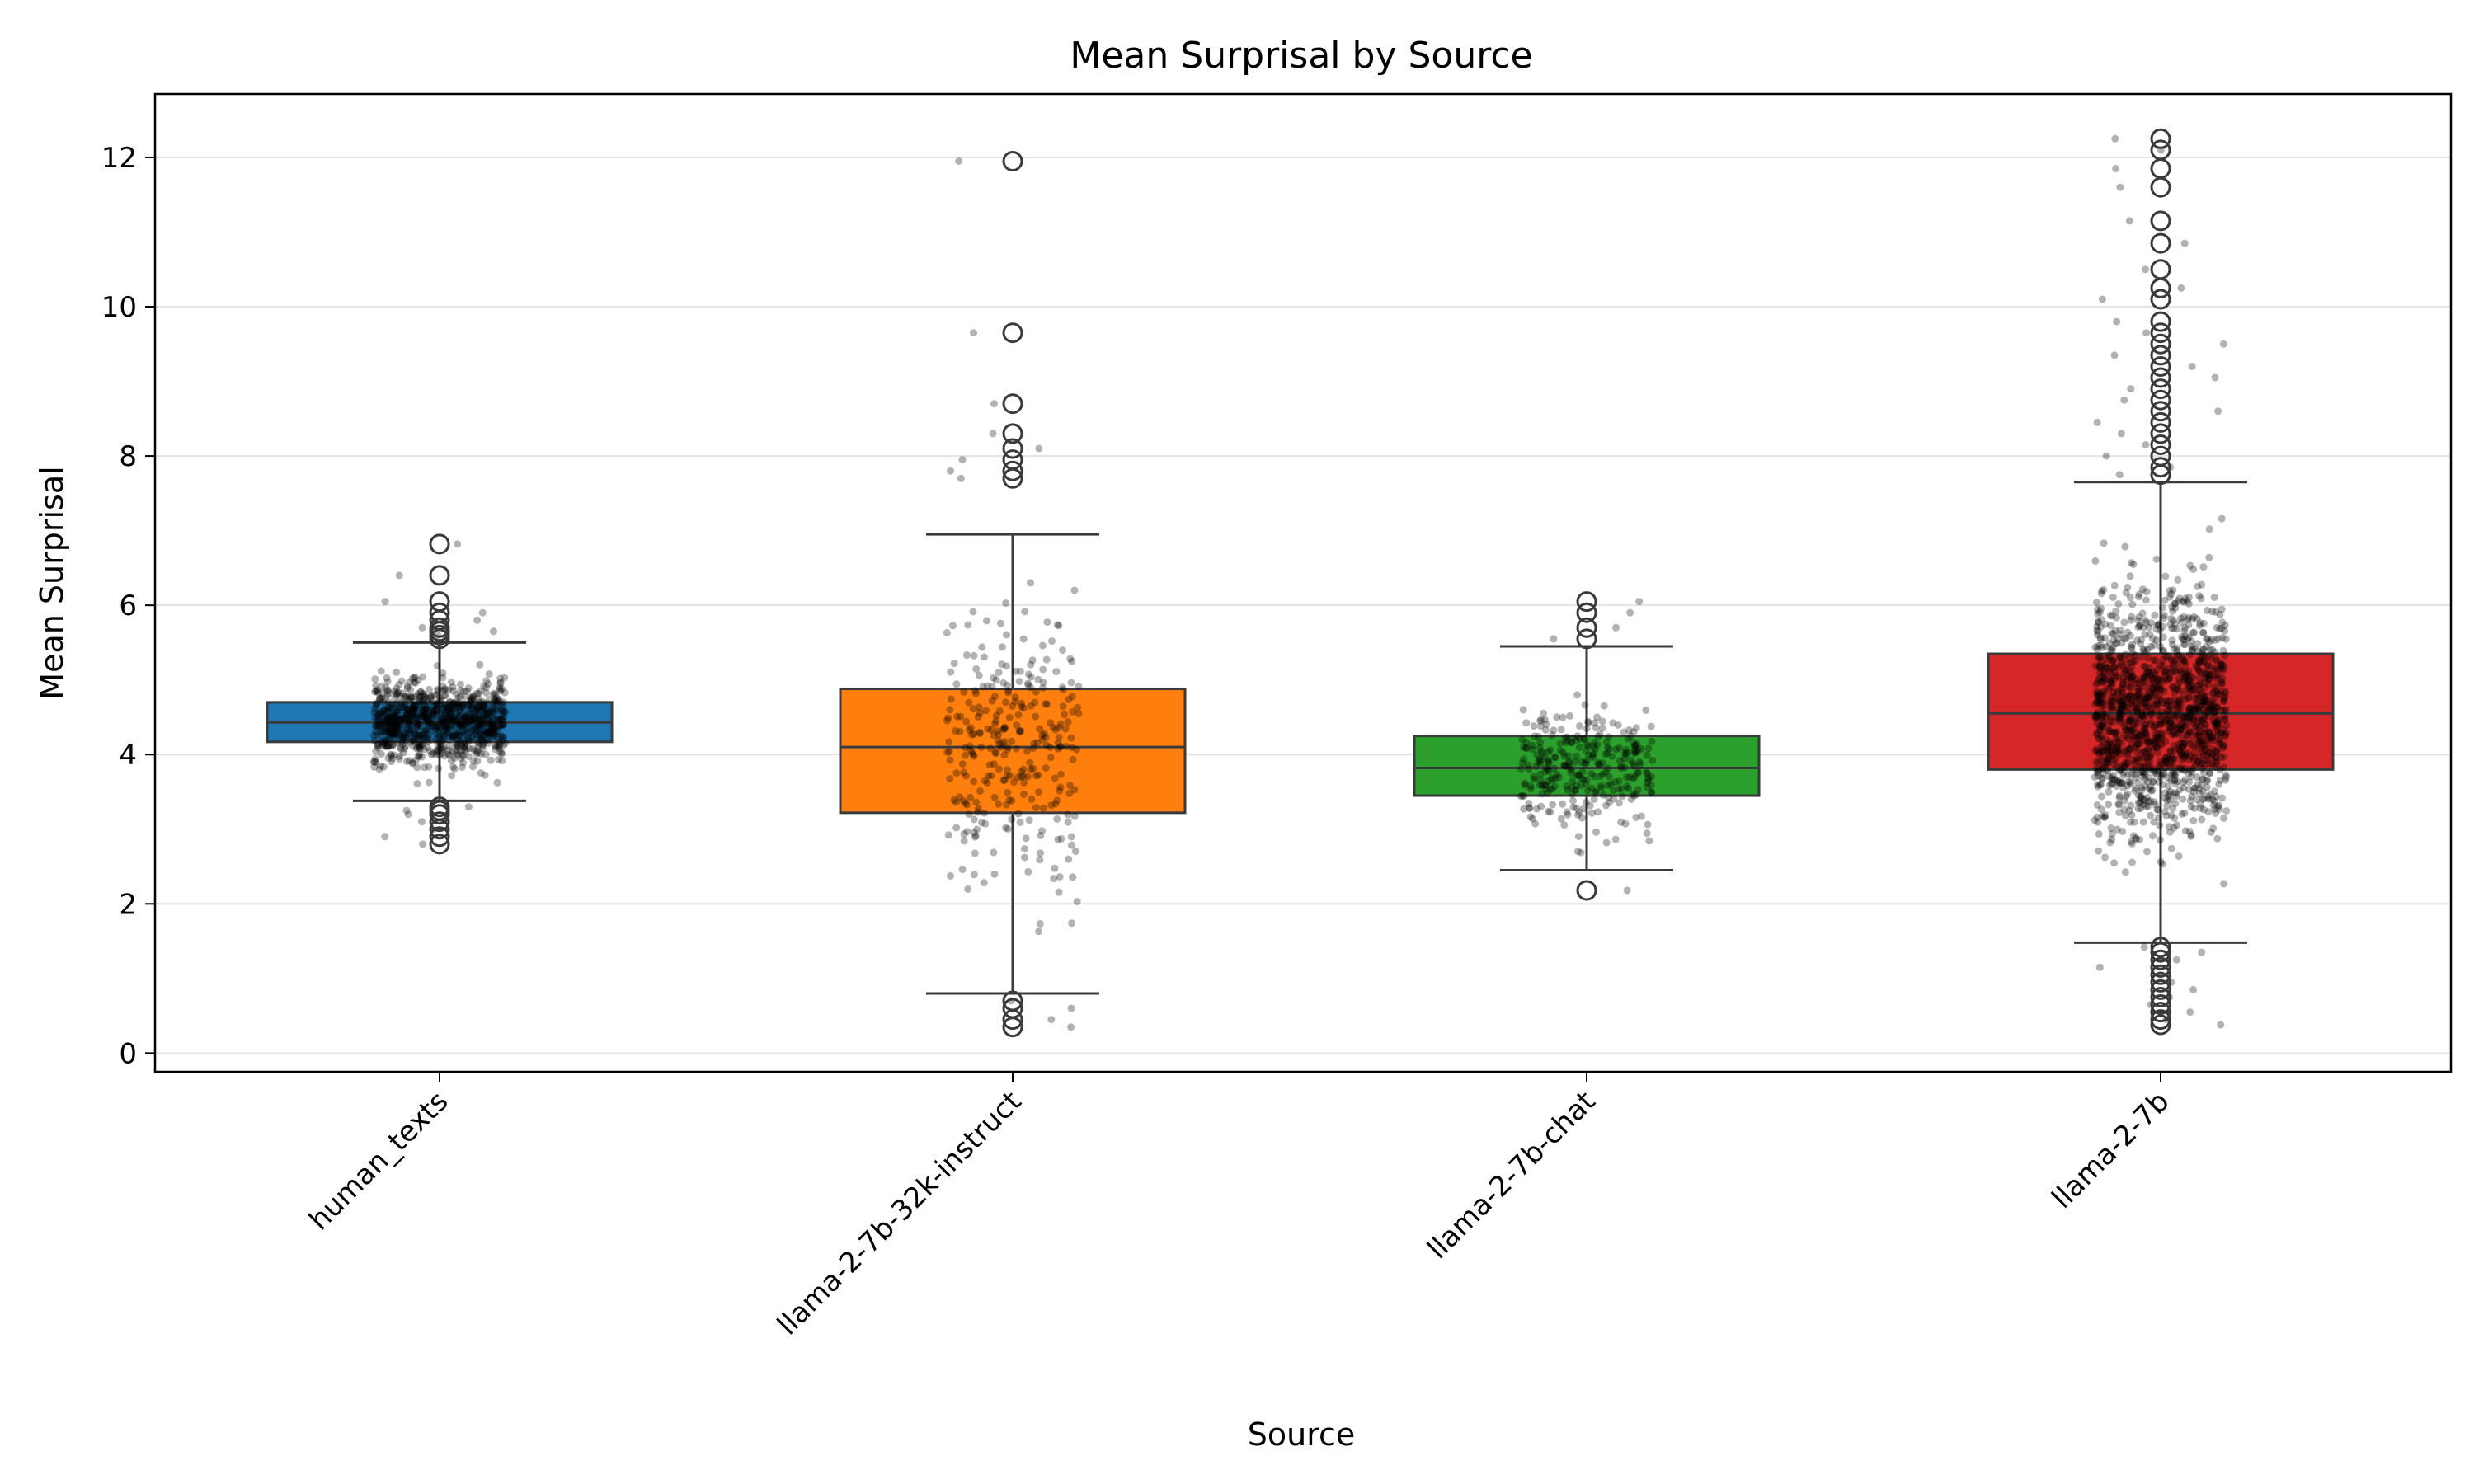 This screenshot has width=2474, height=1484. I want to click on y-tick-label: 0, so click(128, 1053).